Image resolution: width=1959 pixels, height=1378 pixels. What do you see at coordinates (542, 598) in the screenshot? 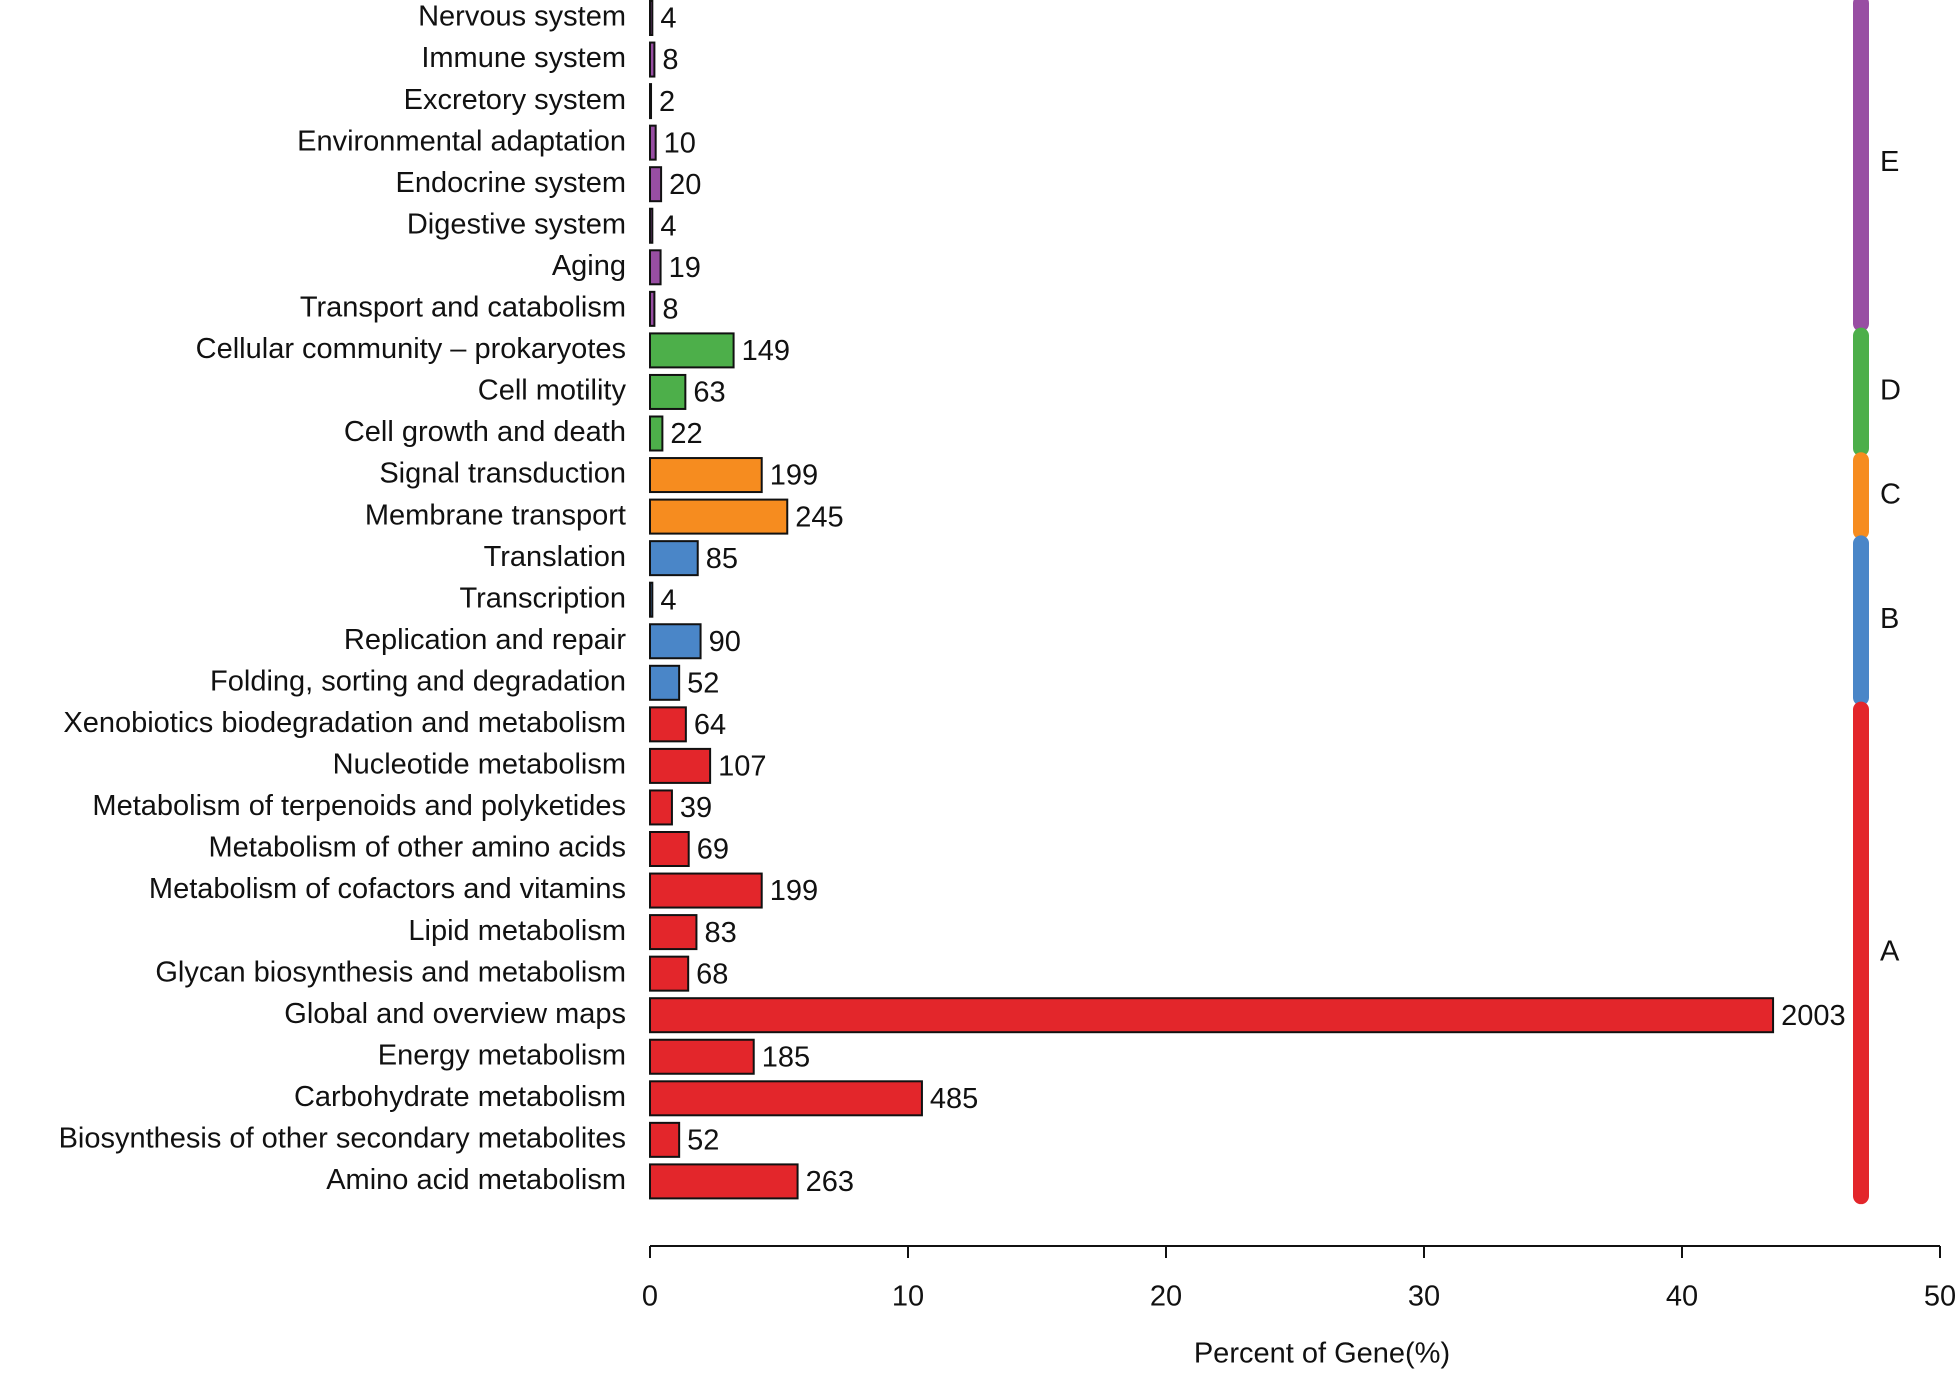
I see `category-label: Transcription` at bounding box center [542, 598].